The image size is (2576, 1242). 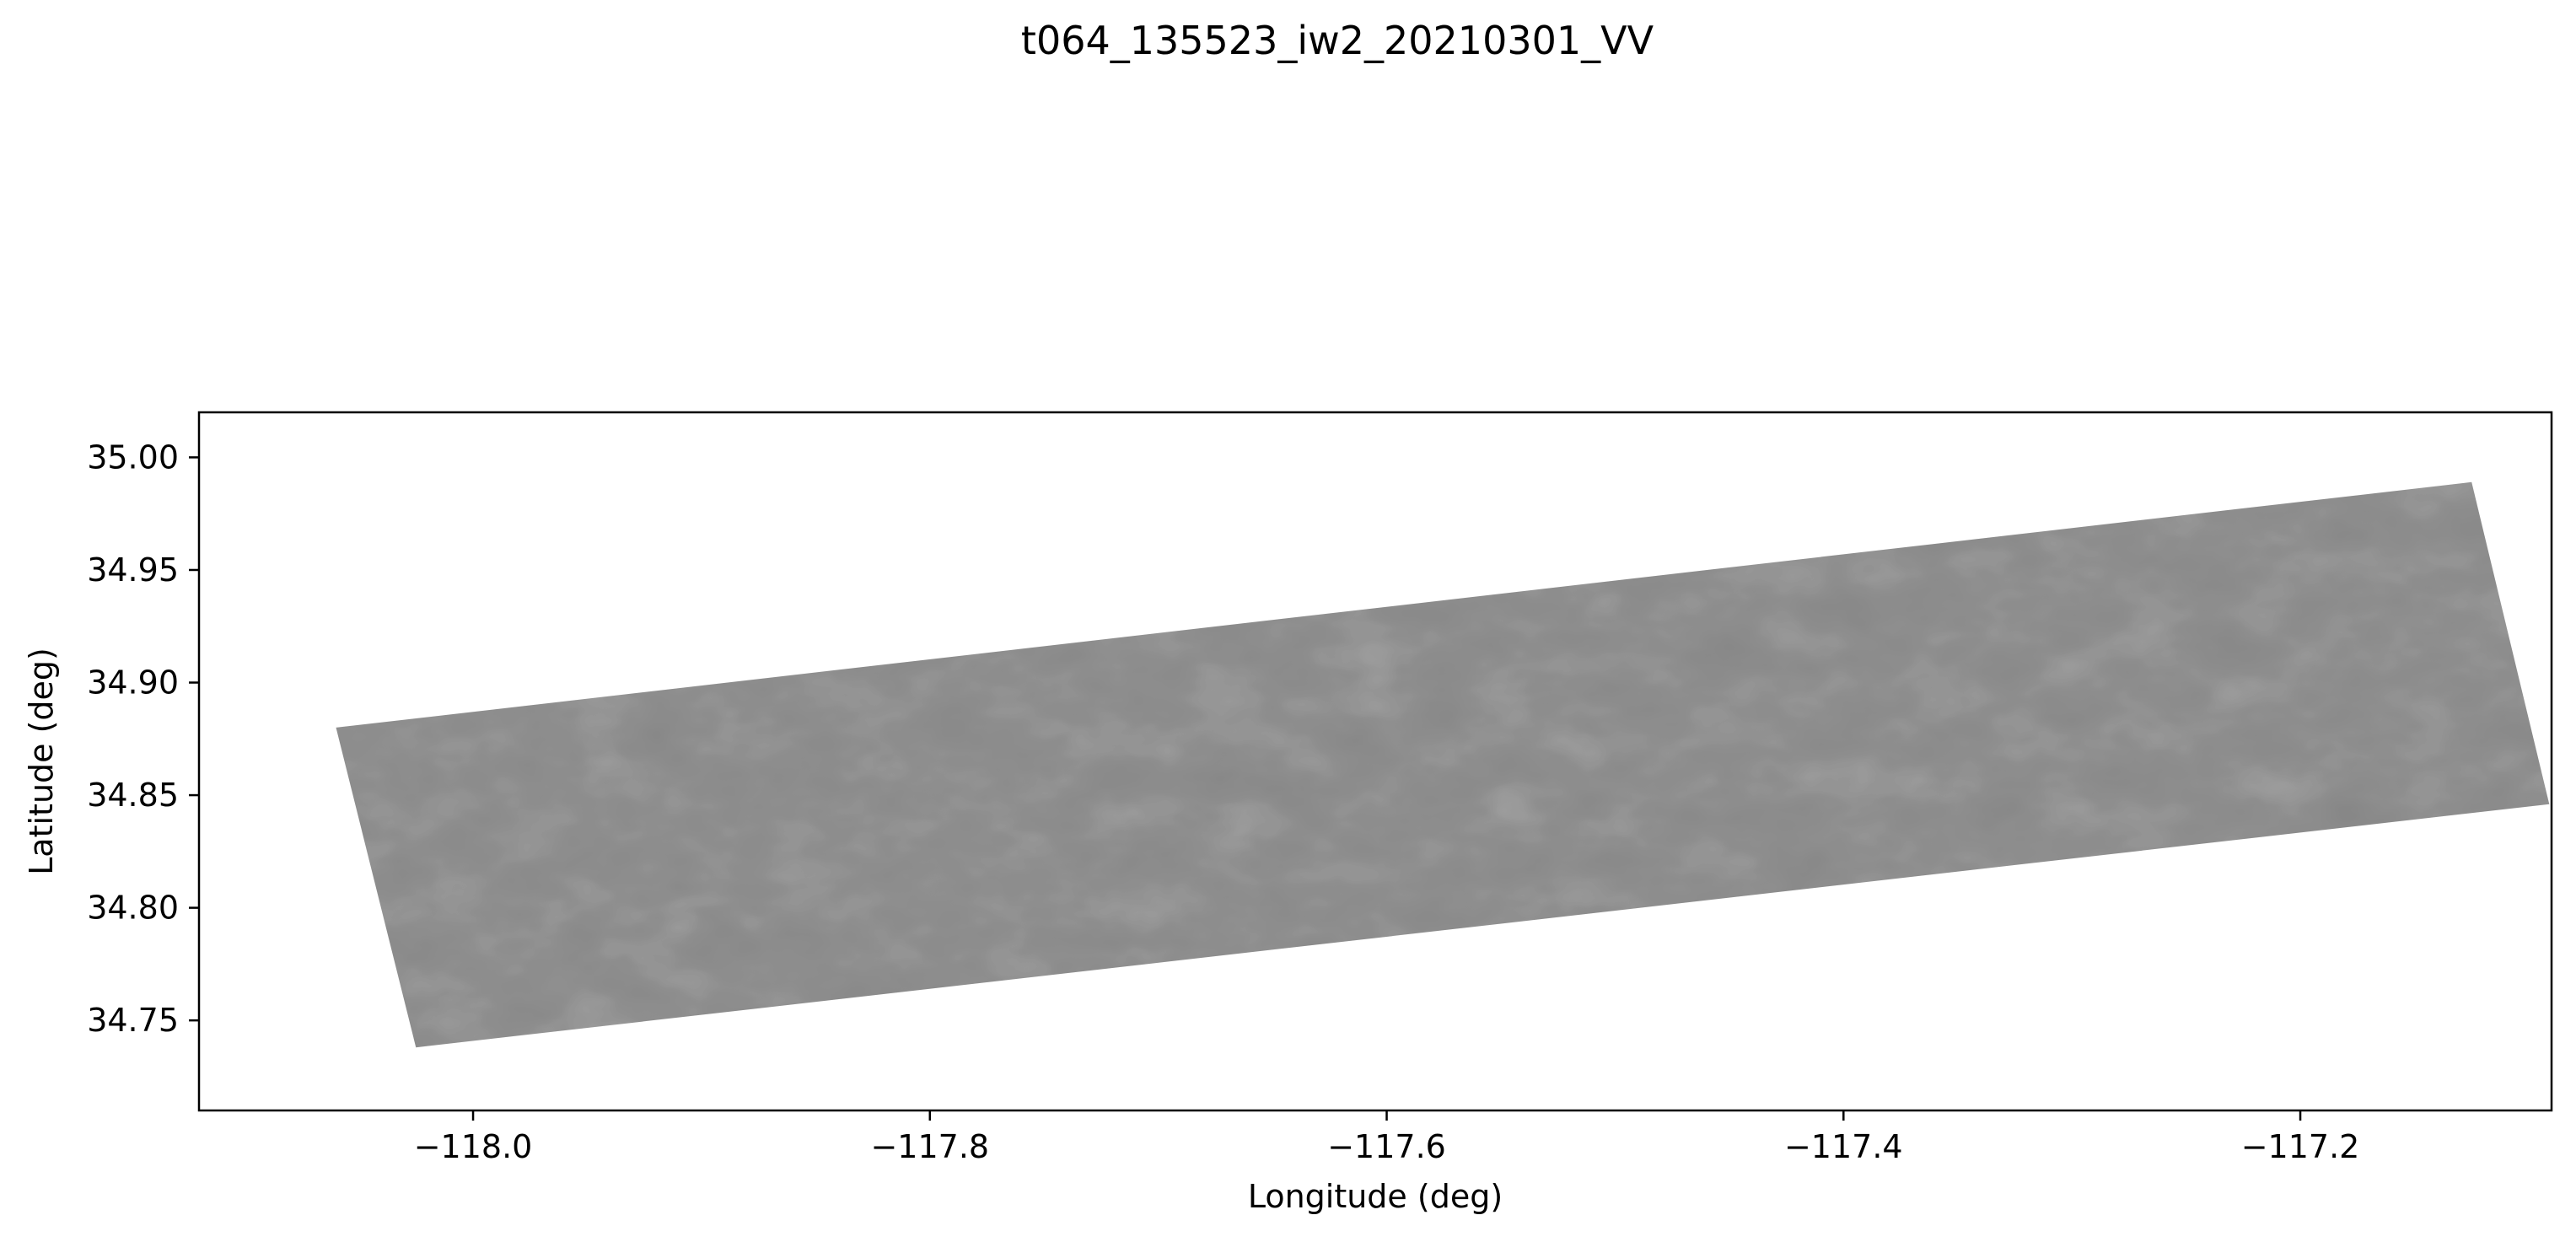 I want to click on x-tick-label: −118.0, so click(x=473, y=1146).